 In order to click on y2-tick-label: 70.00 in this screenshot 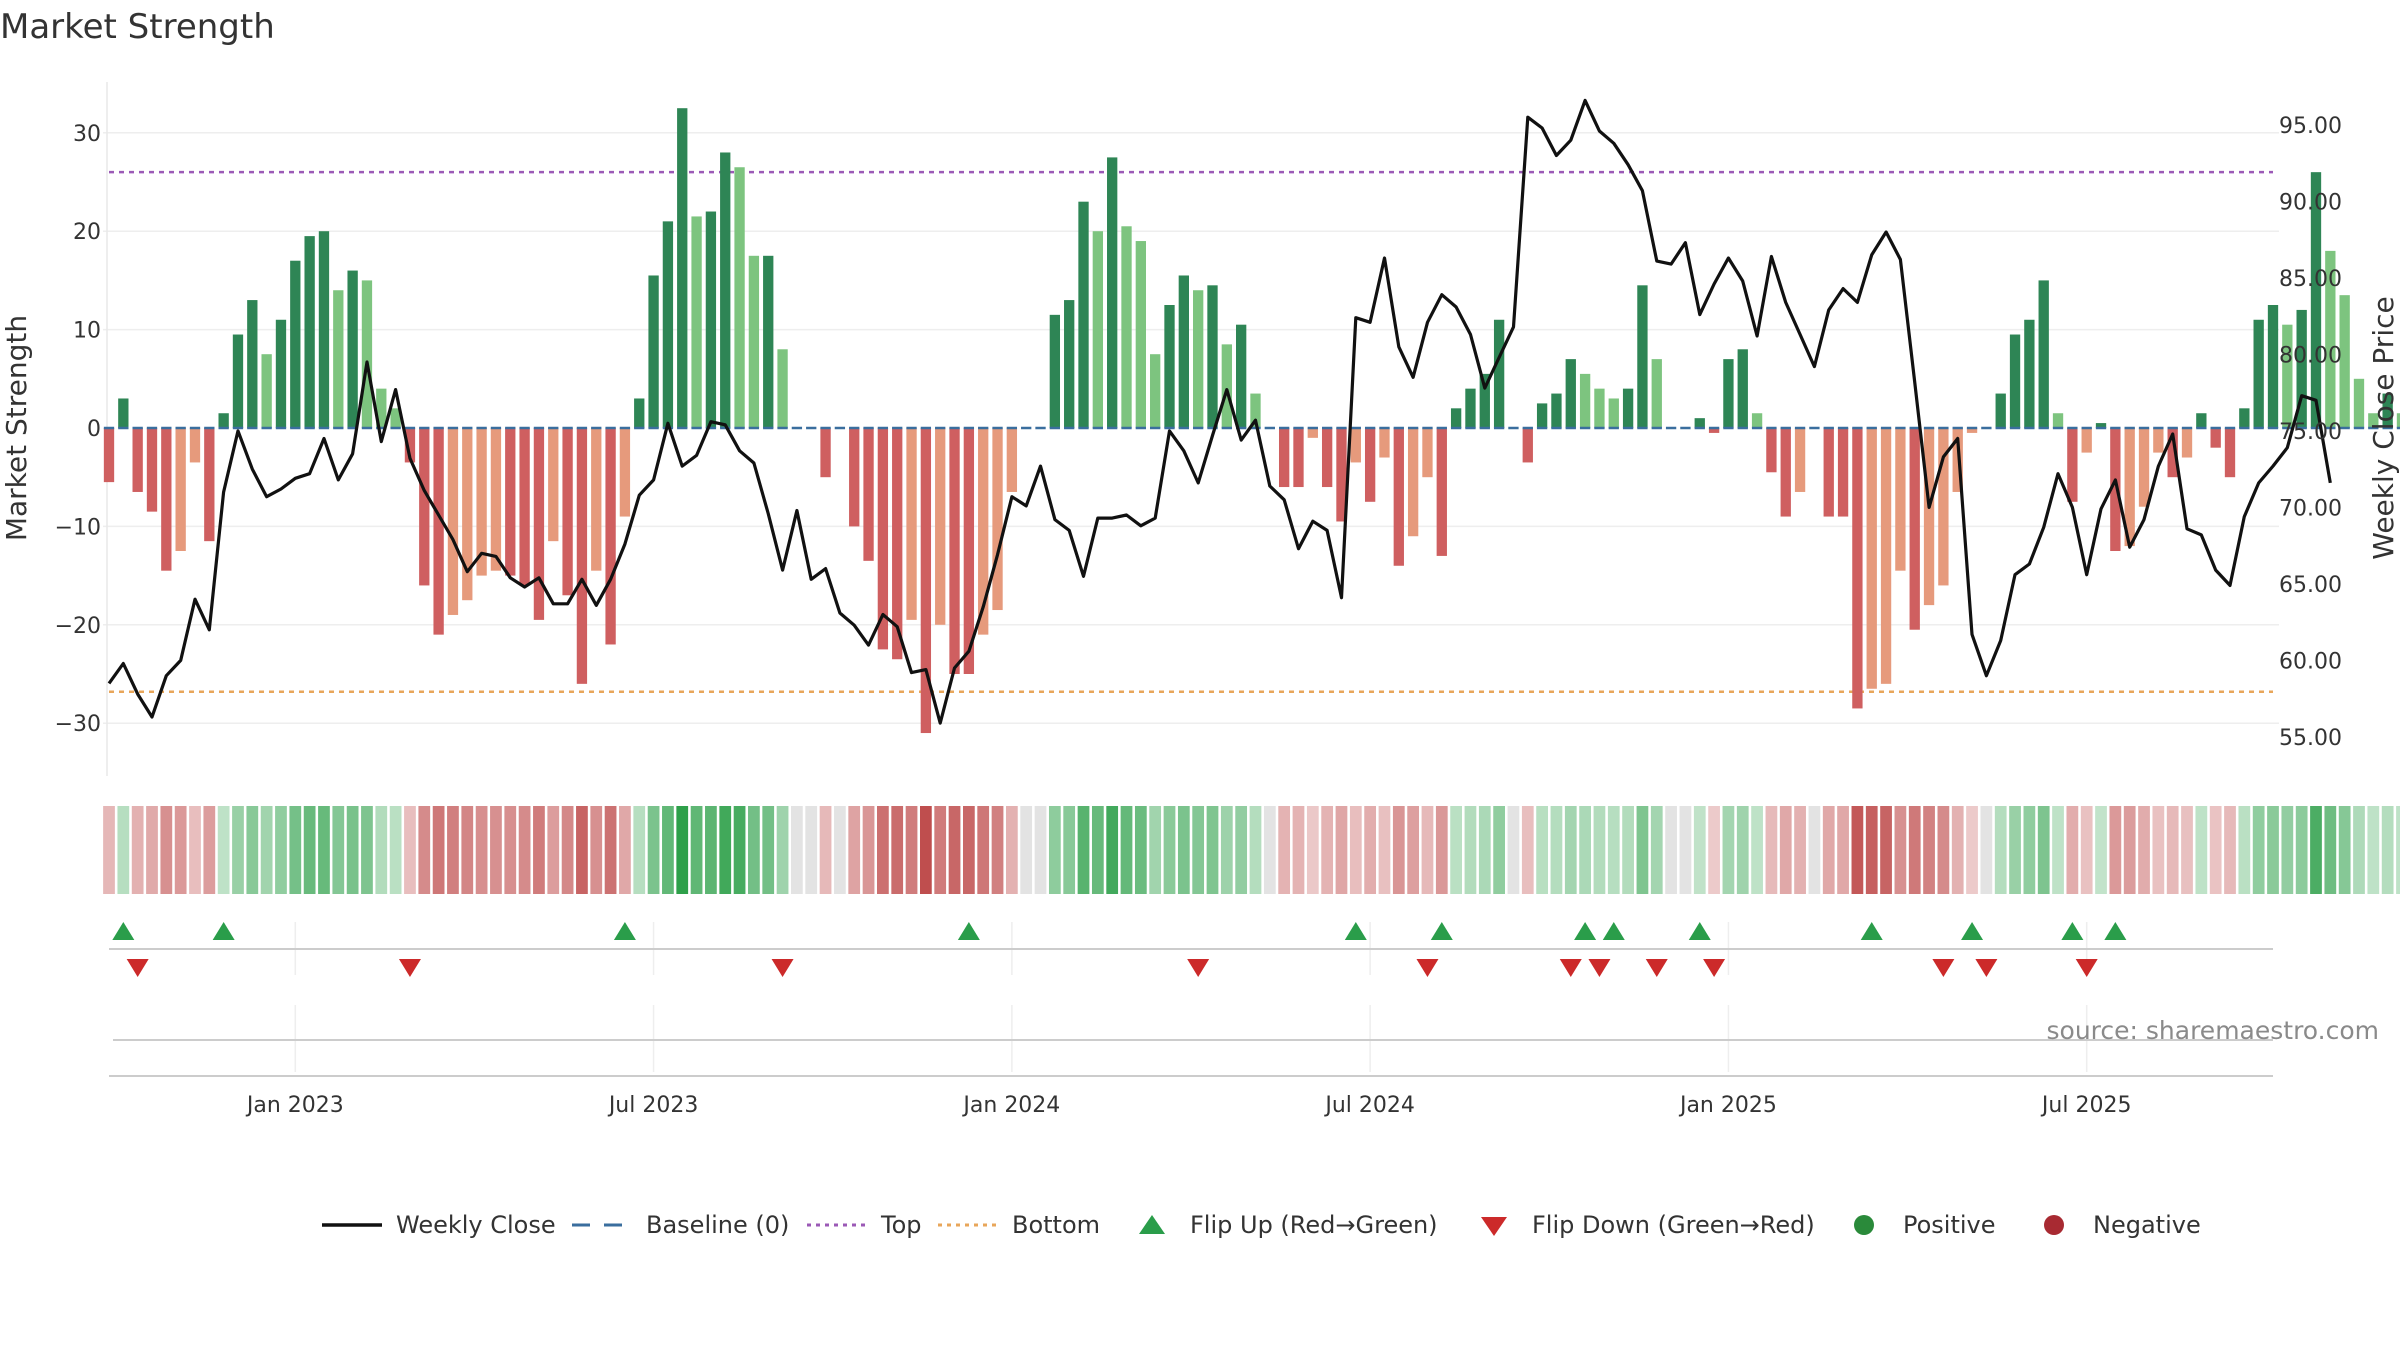, I will do `click(2310, 508)`.